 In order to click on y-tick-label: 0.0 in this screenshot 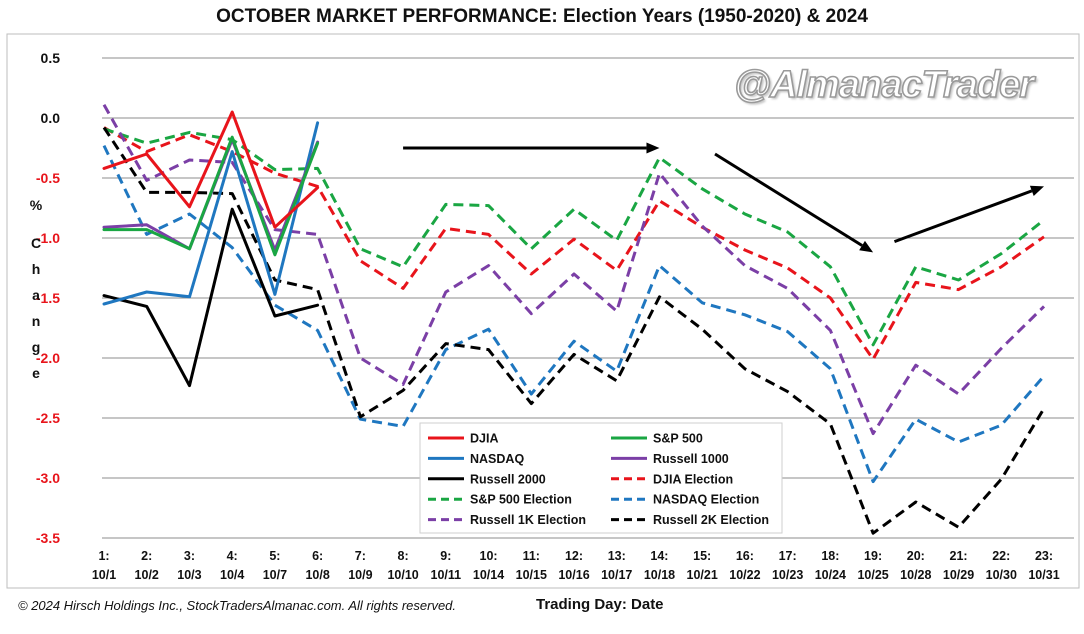, I will do `click(51, 118)`.